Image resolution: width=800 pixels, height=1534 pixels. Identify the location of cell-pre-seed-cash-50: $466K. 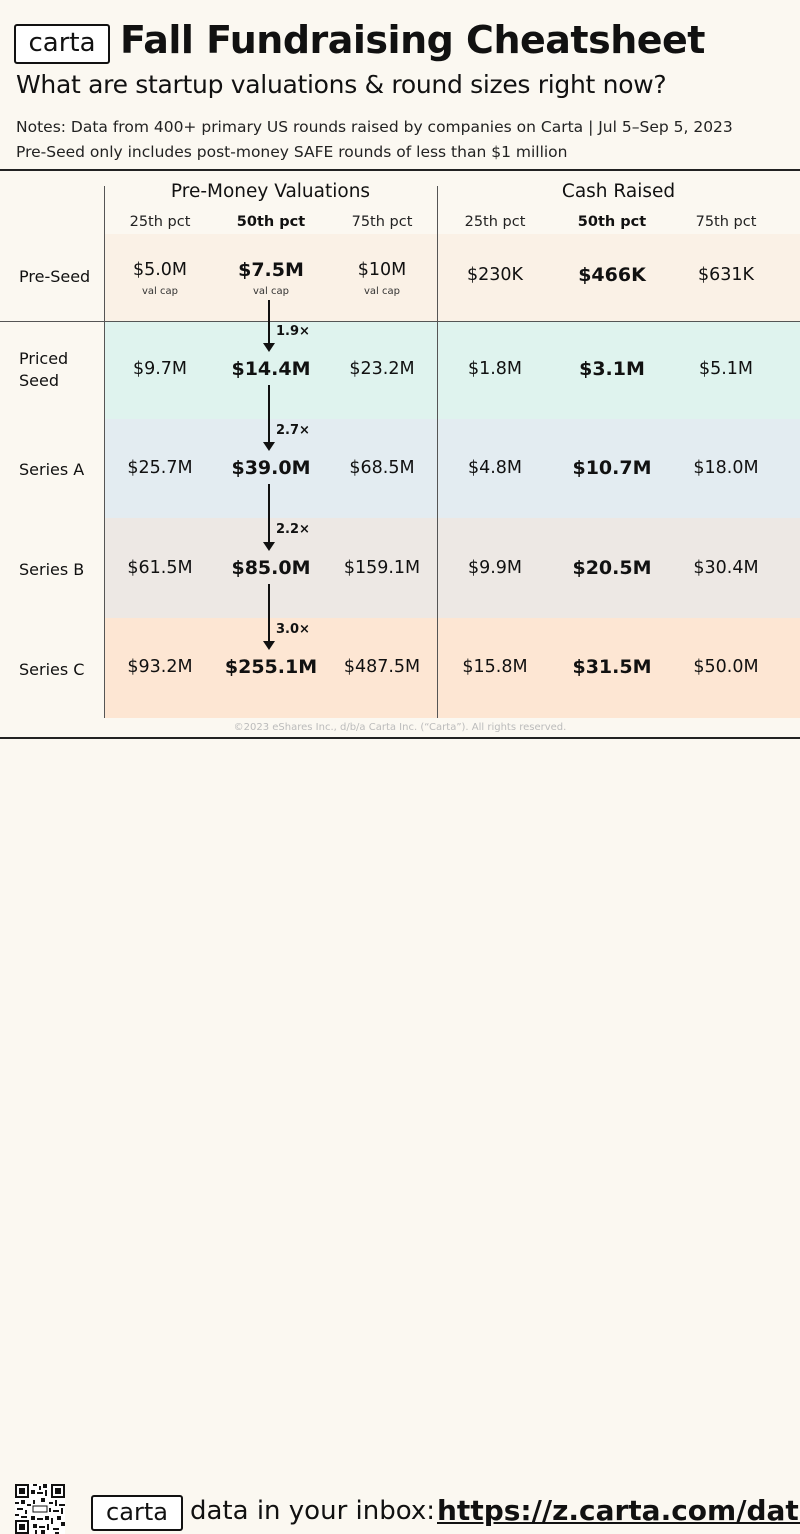
(612, 275).